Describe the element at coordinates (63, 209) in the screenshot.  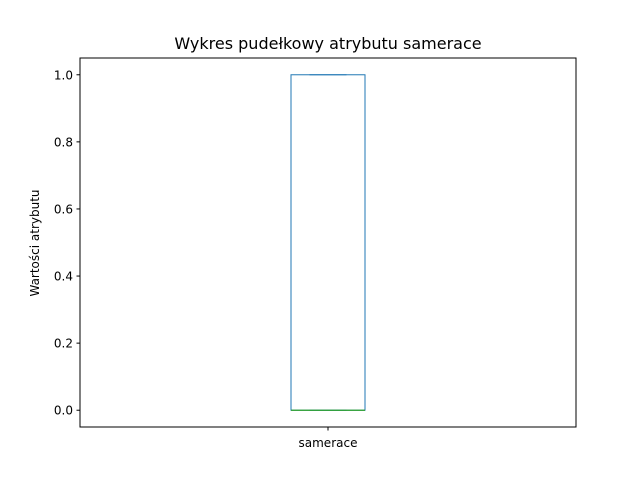
I see `y-tick-label: 0.6` at that location.